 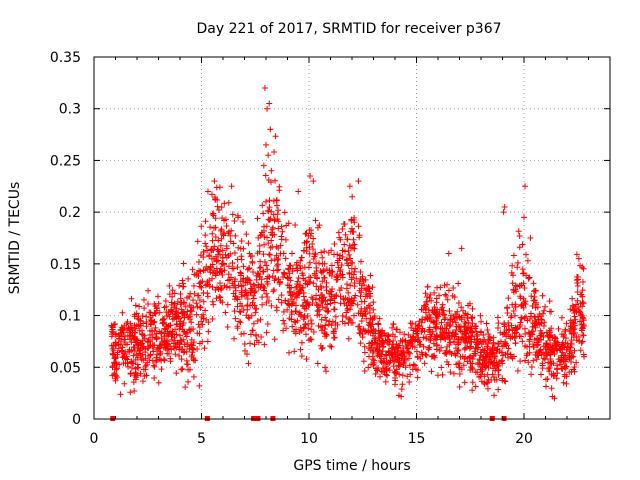 I want to click on x-axis-title: GPS time / hours, so click(x=351, y=466).